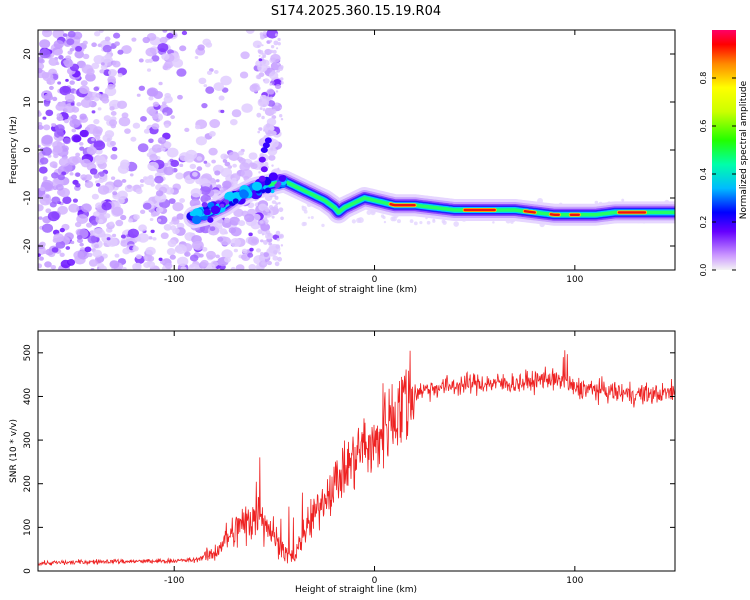 This screenshot has height=600, width=750. I want to click on colorbar-tick-label: 0.8, so click(703, 78).